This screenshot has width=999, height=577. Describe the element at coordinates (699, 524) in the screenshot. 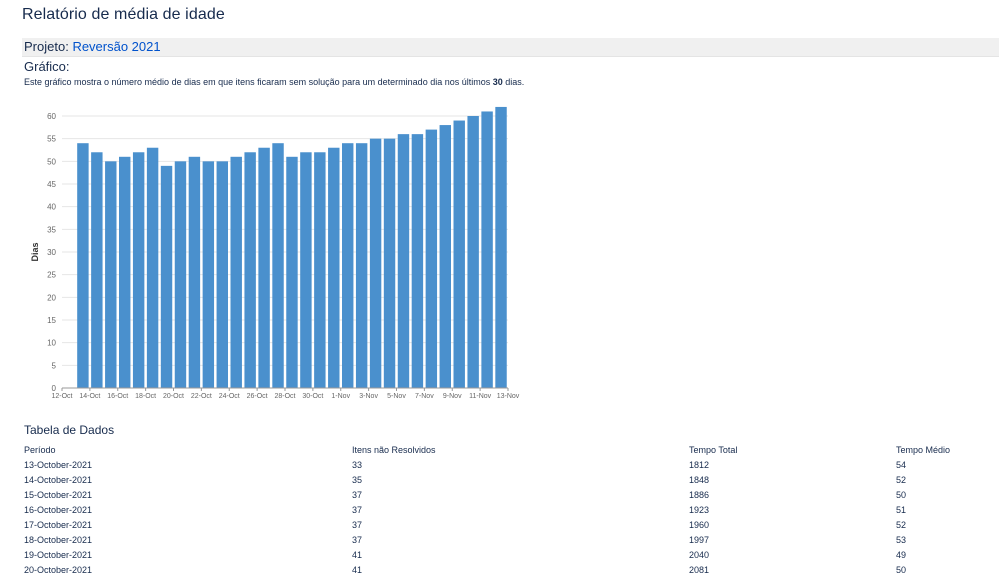

I see `cell-total: 1960` at that location.